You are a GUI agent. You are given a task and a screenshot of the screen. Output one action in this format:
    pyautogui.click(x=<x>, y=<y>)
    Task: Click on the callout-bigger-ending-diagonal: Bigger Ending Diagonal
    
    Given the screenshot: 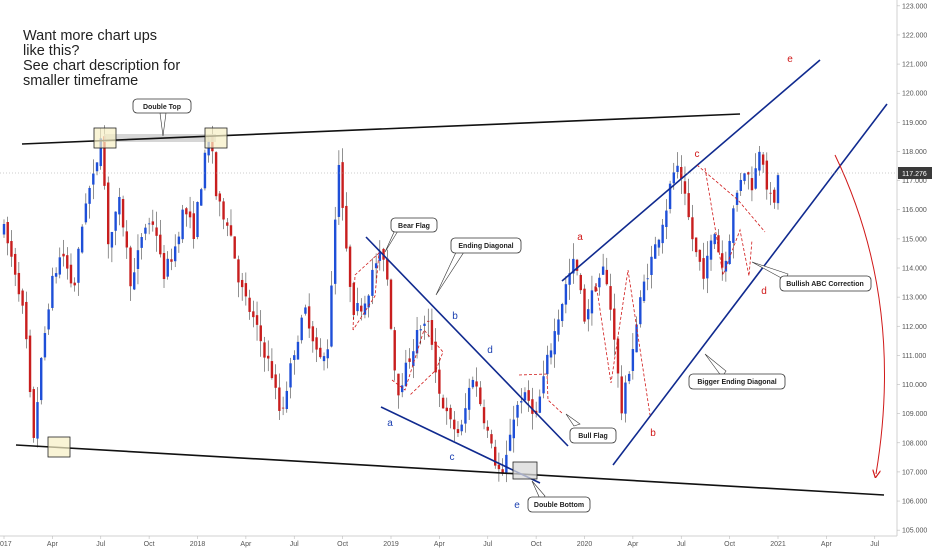 What is the action you would take?
    pyautogui.click(x=737, y=381)
    